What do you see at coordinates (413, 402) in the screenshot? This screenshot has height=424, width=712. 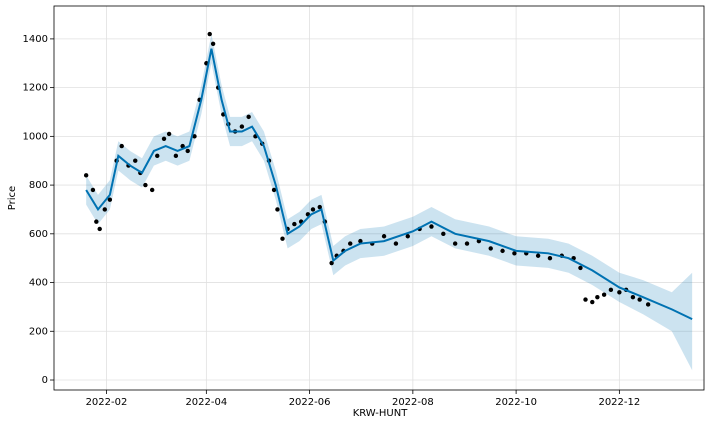 I see `x-tick-label: 2022-08` at bounding box center [413, 402].